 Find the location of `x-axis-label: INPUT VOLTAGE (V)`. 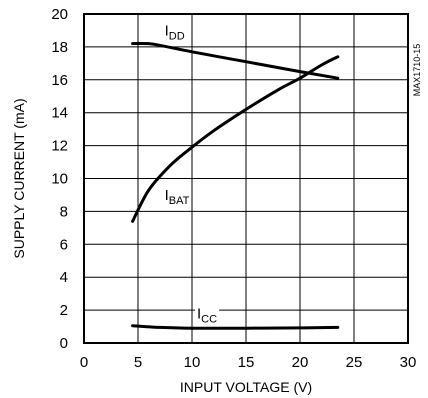

x-axis-label: INPUT VOLTAGE (V) is located at coordinates (246, 387).